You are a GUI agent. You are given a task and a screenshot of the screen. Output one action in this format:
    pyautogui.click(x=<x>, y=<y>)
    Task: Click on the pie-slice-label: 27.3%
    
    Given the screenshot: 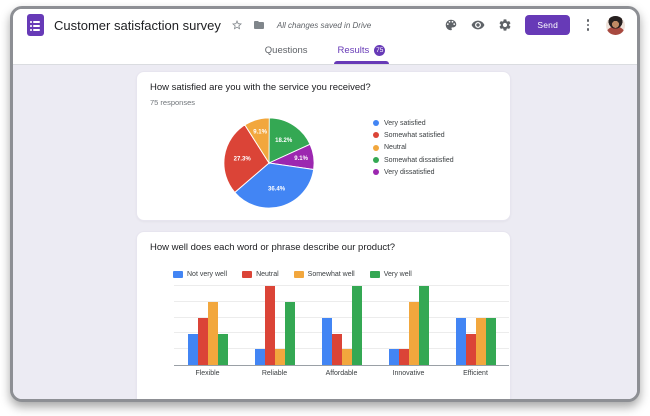 What is the action you would take?
    pyautogui.click(x=243, y=160)
    